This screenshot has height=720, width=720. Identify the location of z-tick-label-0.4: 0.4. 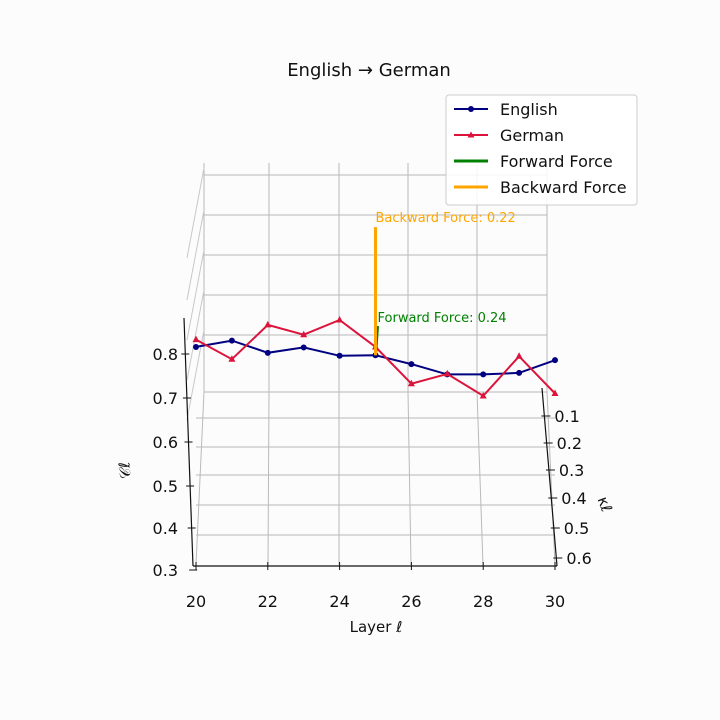
(165, 528).